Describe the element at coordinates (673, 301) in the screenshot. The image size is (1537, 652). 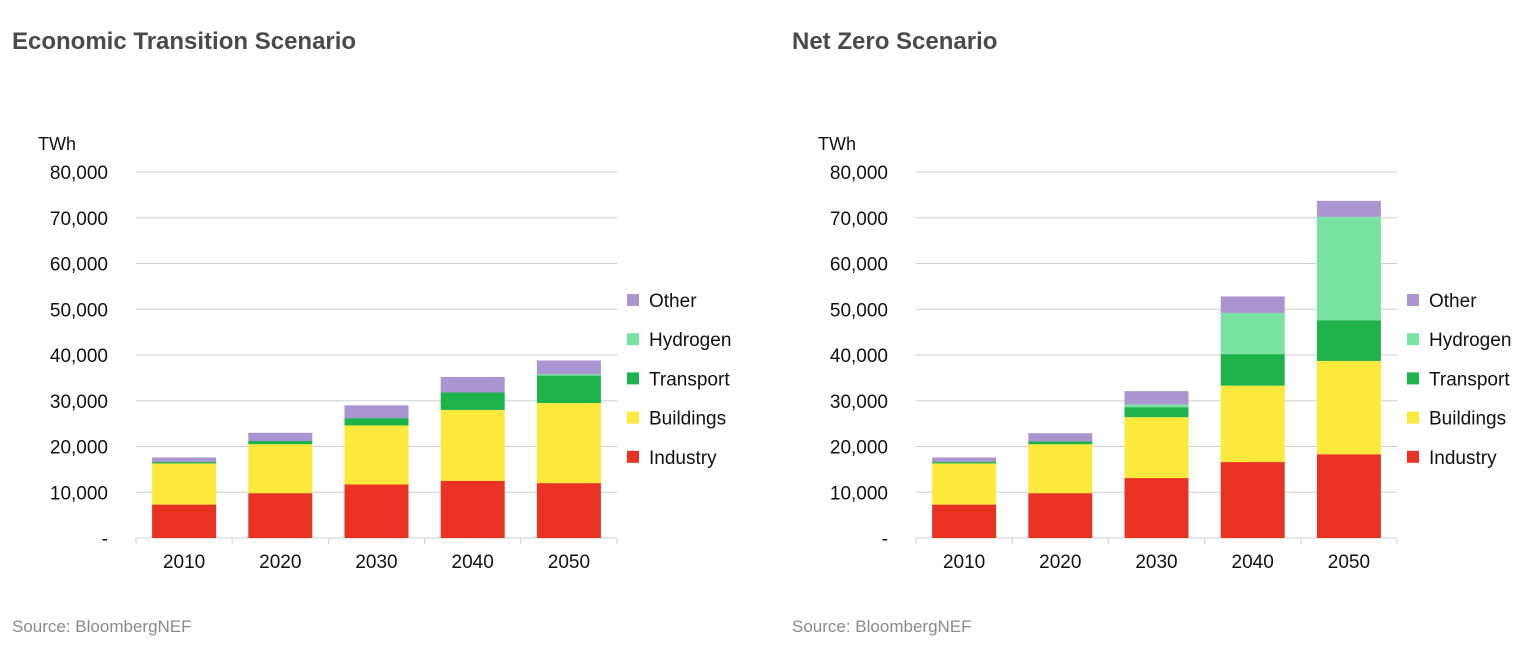
I see `legend-label-other: Other` at that location.